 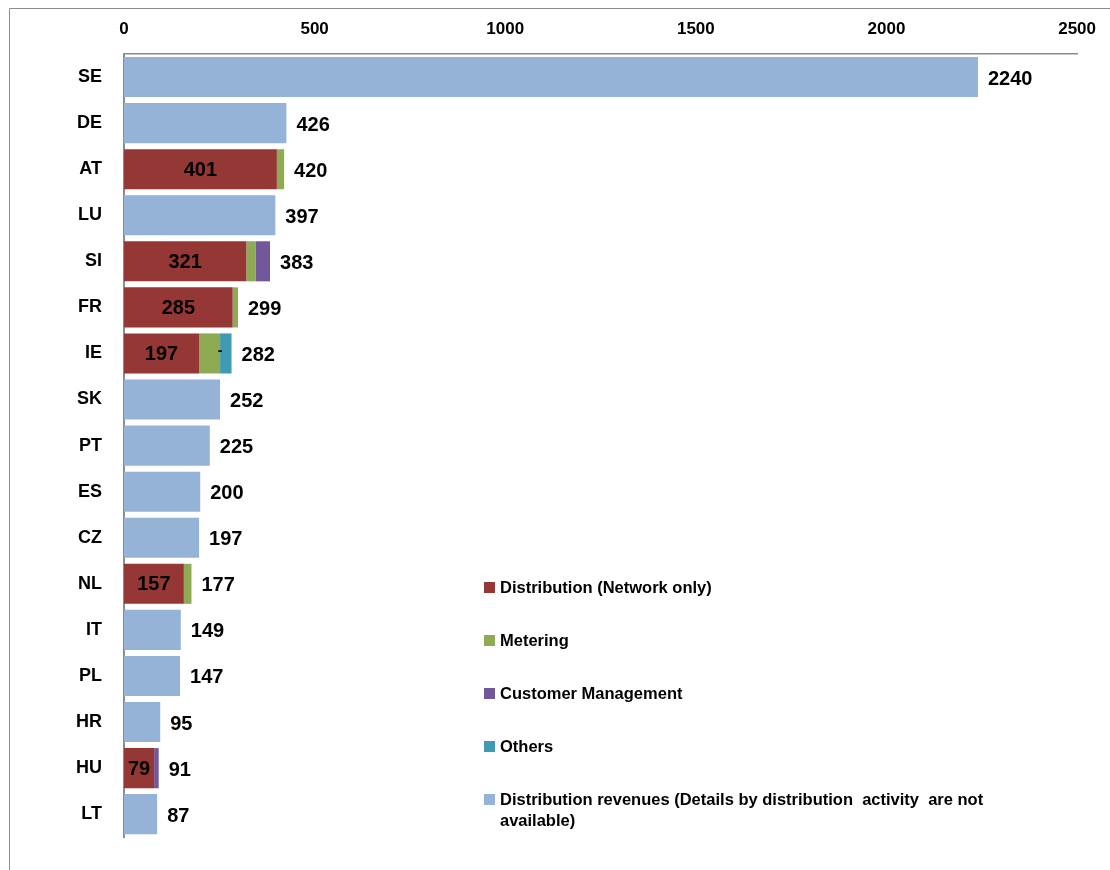 What do you see at coordinates (89, 490) in the screenshot?
I see `y-tick-label: ES` at bounding box center [89, 490].